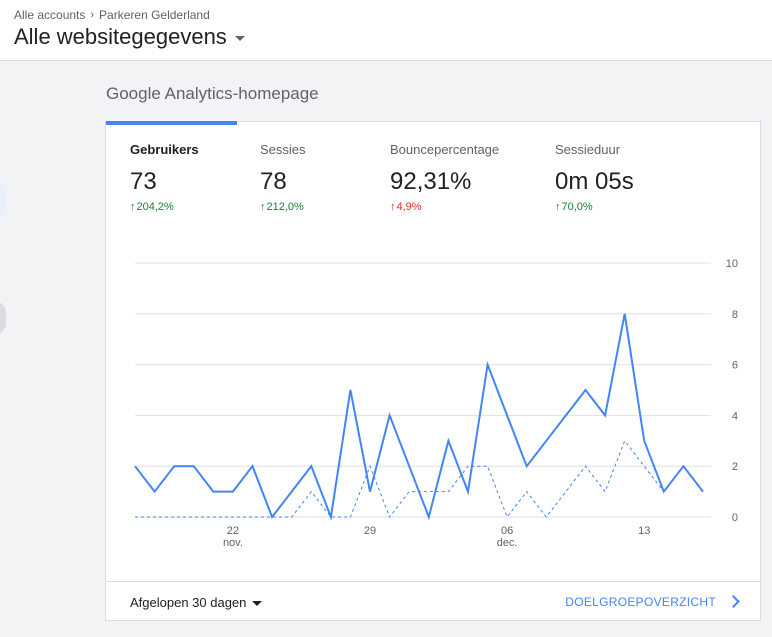 This screenshot has height=637, width=772. Describe the element at coordinates (8, 349) in the screenshot. I see `left-rail` at that location.